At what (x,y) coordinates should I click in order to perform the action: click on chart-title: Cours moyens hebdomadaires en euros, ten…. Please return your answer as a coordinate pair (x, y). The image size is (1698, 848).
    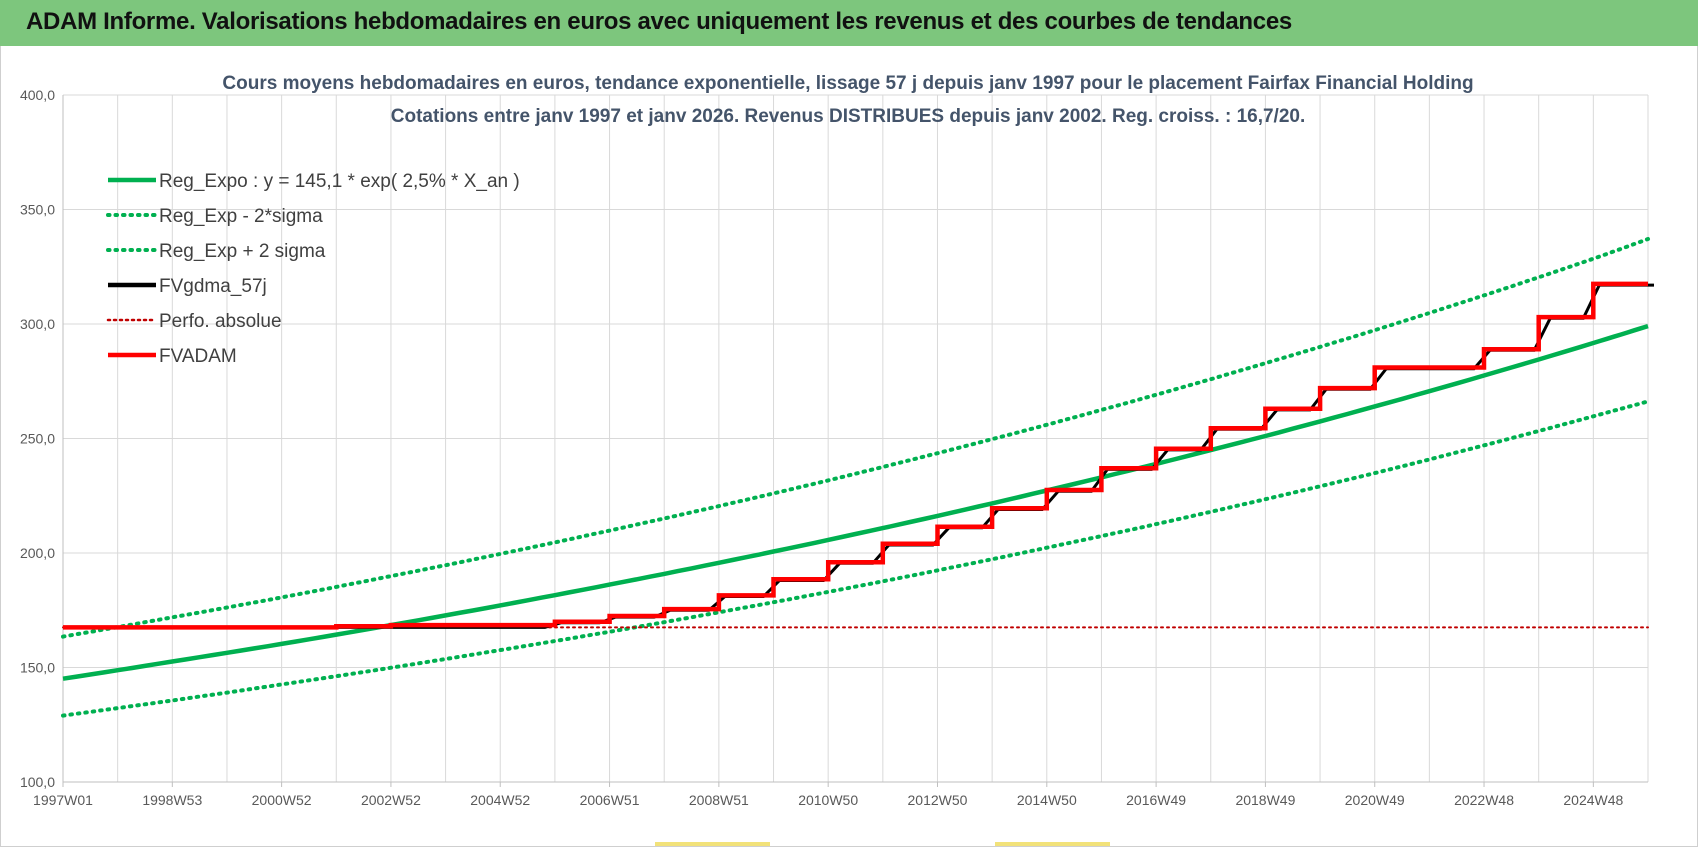
    Looking at the image, I should click on (847, 83).